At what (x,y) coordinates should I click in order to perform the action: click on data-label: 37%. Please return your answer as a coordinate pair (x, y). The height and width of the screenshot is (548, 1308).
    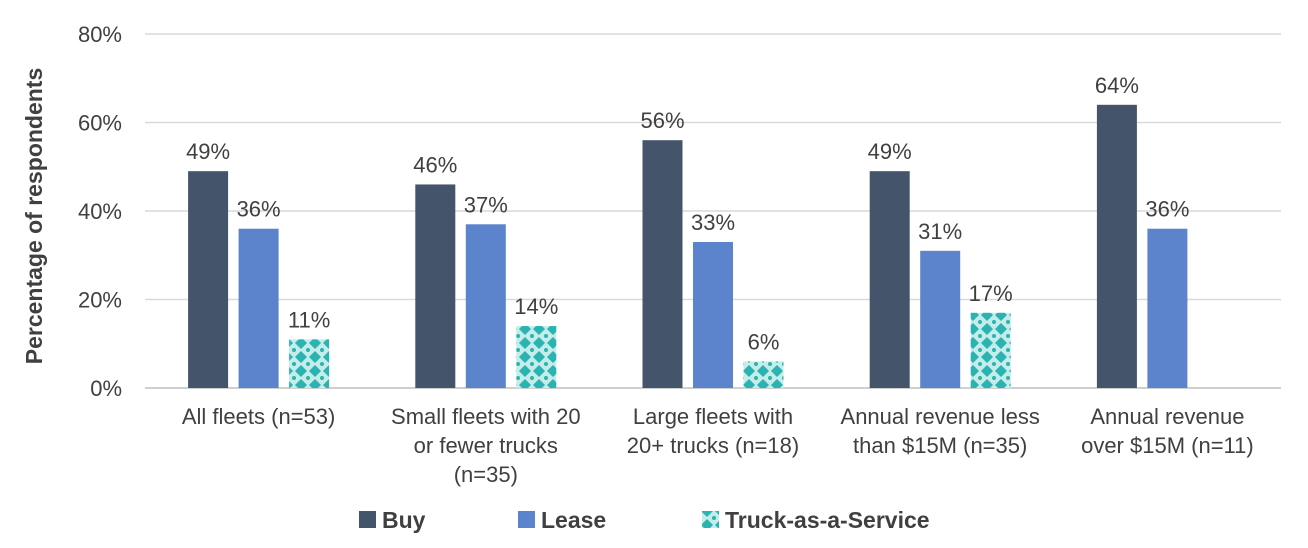
    Looking at the image, I should click on (486, 204).